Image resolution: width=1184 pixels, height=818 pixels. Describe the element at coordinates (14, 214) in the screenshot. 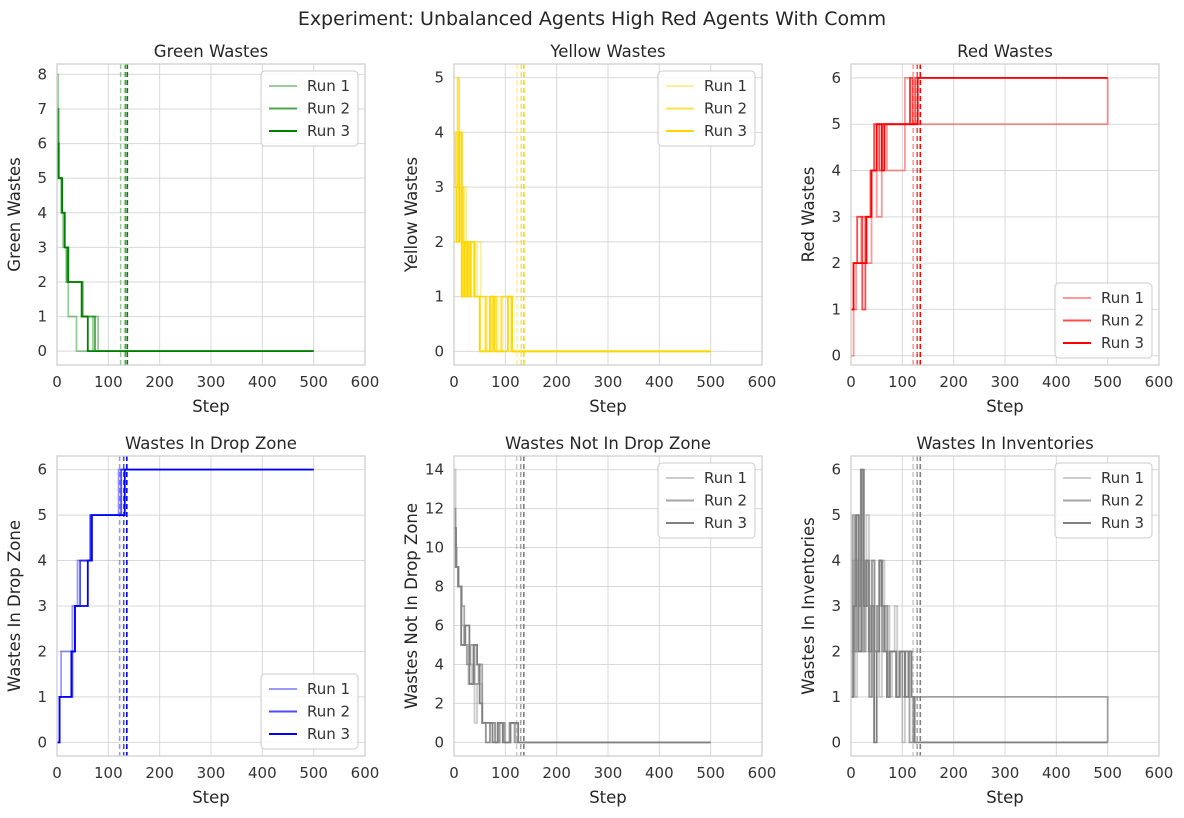

I see `y-axis-label: Green Wastes` at that location.